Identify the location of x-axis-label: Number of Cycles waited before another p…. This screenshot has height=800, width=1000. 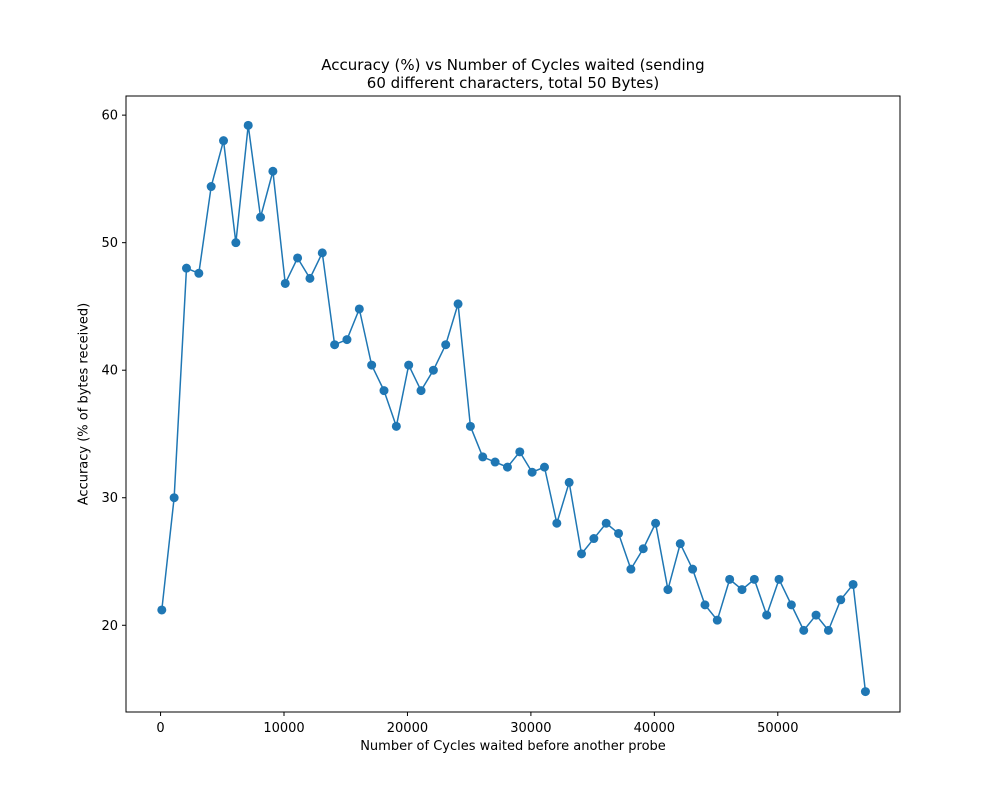
(513, 746).